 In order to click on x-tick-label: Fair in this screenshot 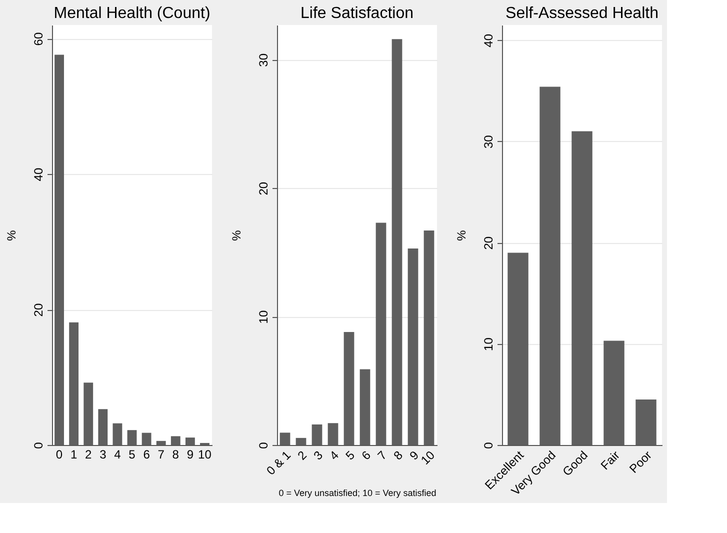, I will do `click(610, 460)`.